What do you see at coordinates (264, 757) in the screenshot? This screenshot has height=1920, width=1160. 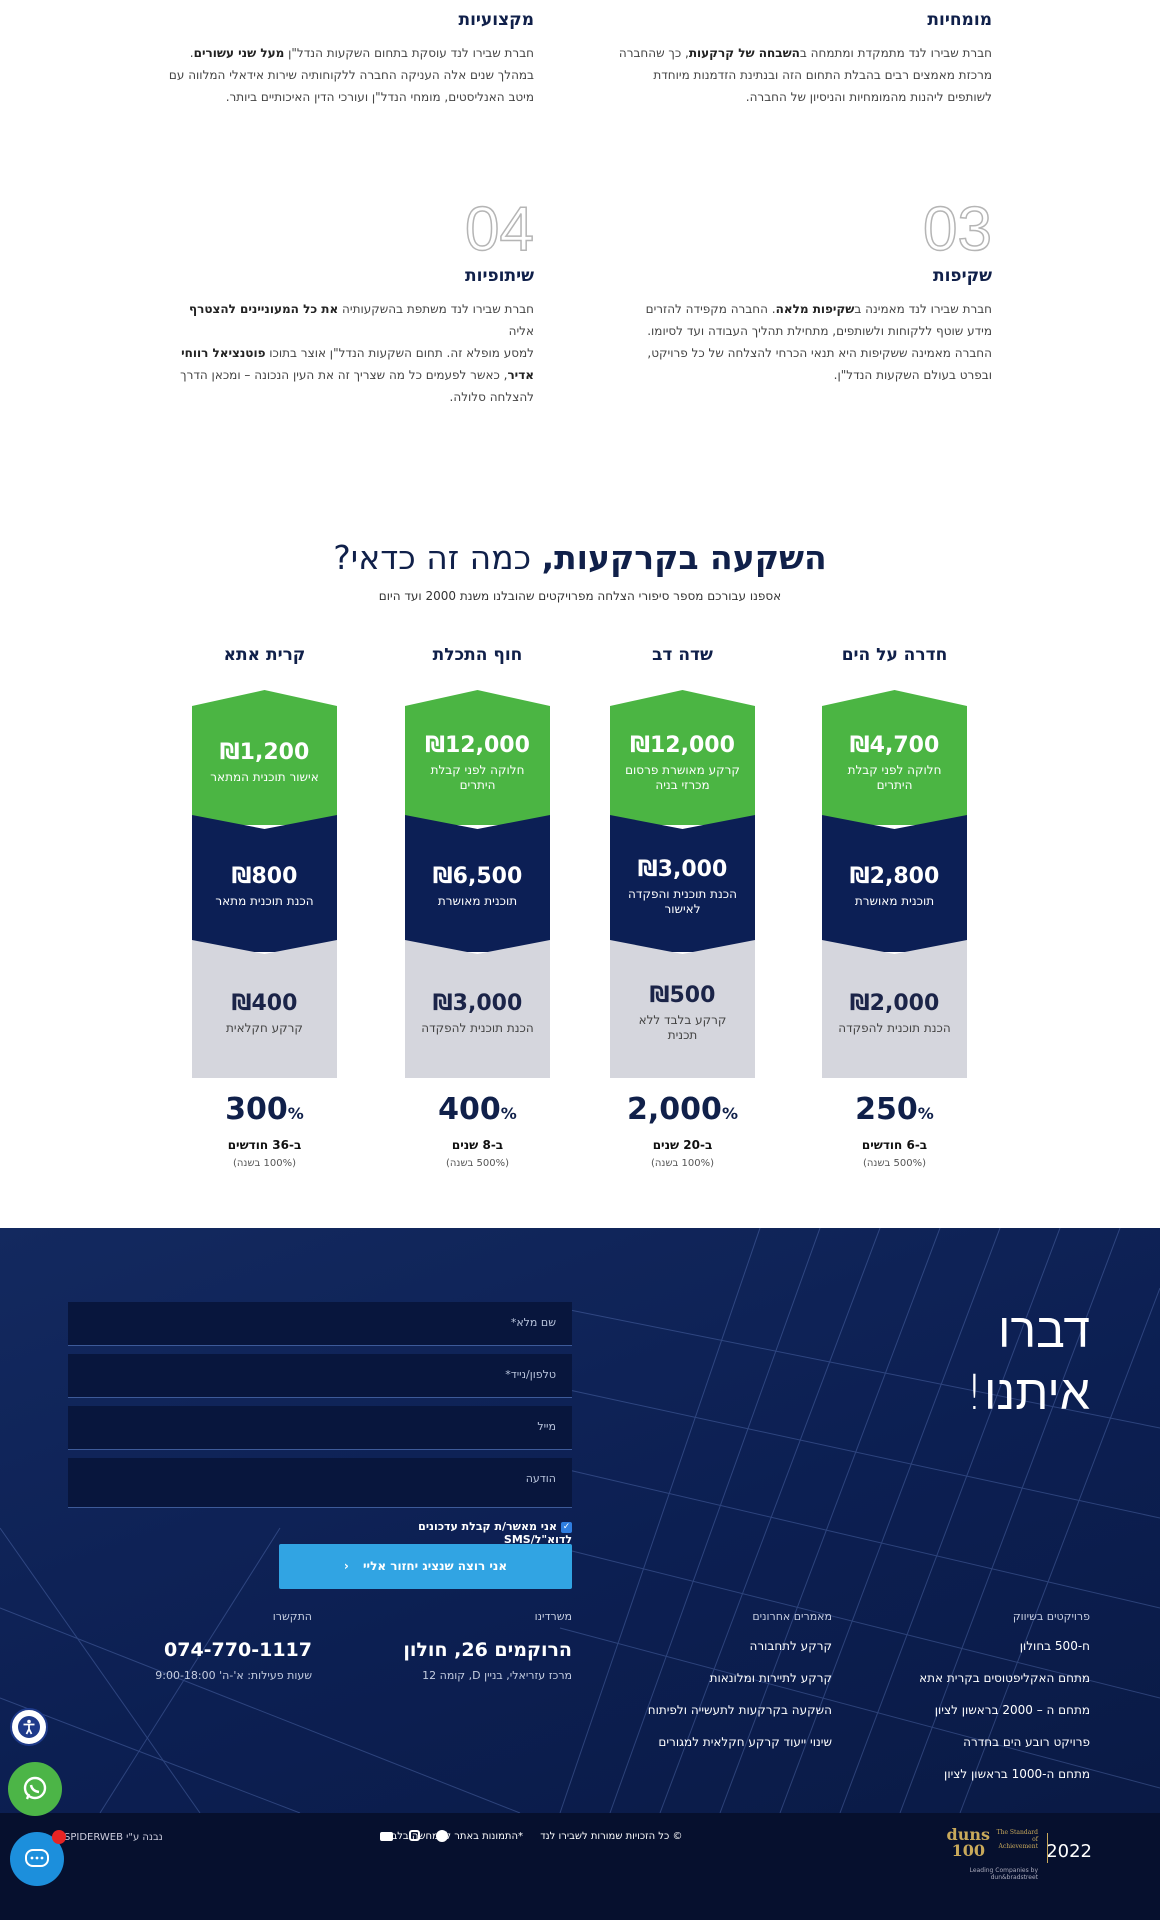 I see `stage-approved: ₪1,200 אישור תוכנית המתאר` at bounding box center [264, 757].